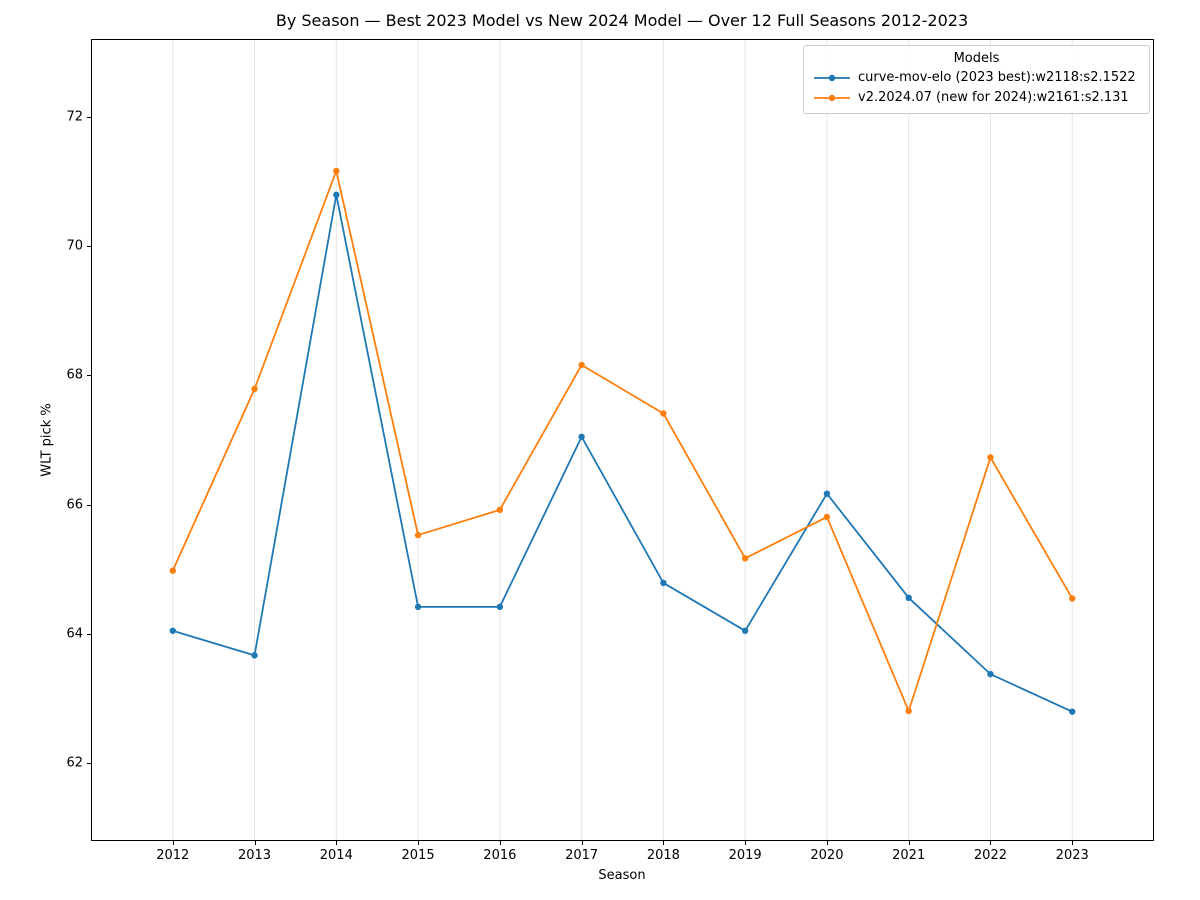 Image resolution: width=1200 pixels, height=900 pixels. Describe the element at coordinates (74, 375) in the screenshot. I see `y-tick-label: 68` at that location.